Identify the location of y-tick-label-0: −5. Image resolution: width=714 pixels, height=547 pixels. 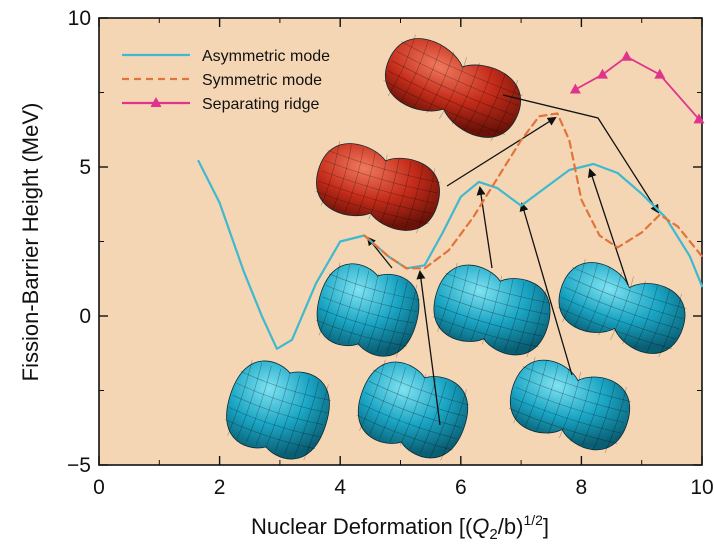
(79, 465).